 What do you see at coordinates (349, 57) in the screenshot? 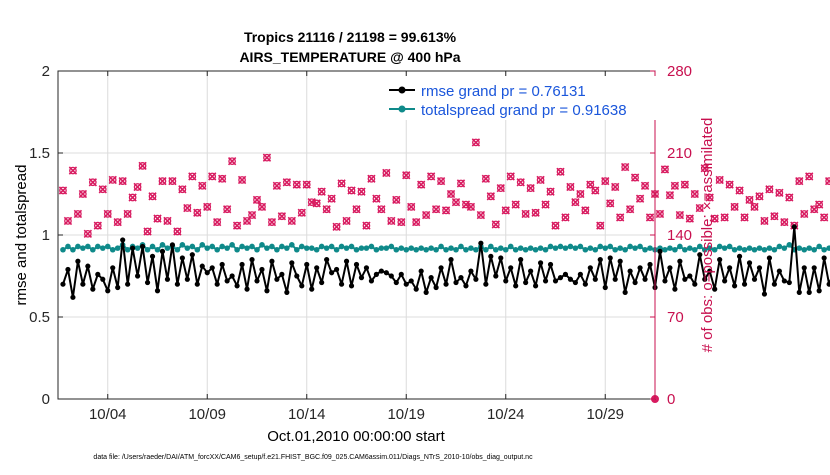
I see `chart-subtitle: AIRS_TEMPERATURE @ 400 hPa` at bounding box center [349, 57].